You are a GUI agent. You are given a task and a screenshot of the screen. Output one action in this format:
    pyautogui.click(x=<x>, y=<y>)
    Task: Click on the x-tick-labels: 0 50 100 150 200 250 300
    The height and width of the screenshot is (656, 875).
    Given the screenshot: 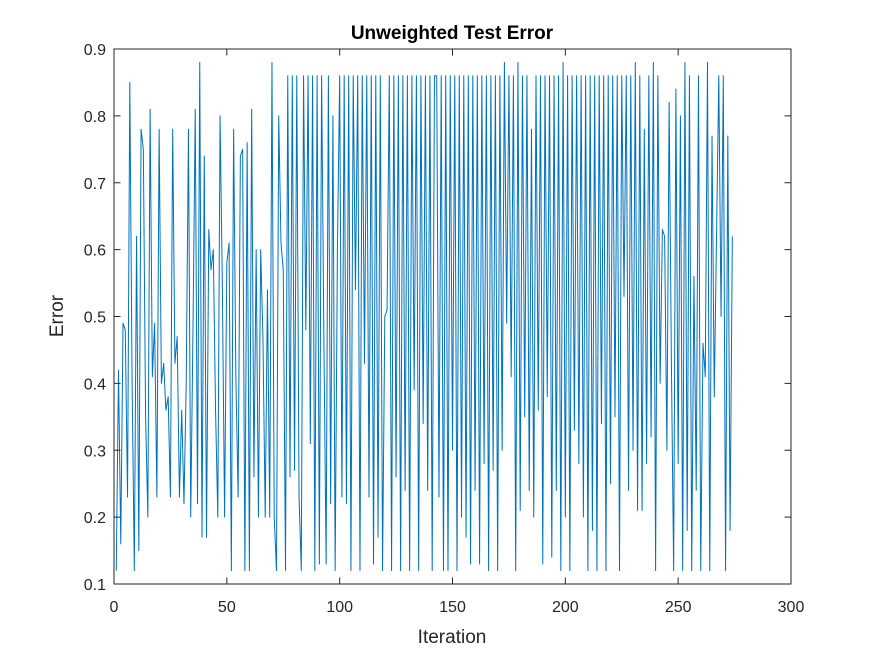 What is the action you would take?
    pyautogui.click(x=457, y=607)
    